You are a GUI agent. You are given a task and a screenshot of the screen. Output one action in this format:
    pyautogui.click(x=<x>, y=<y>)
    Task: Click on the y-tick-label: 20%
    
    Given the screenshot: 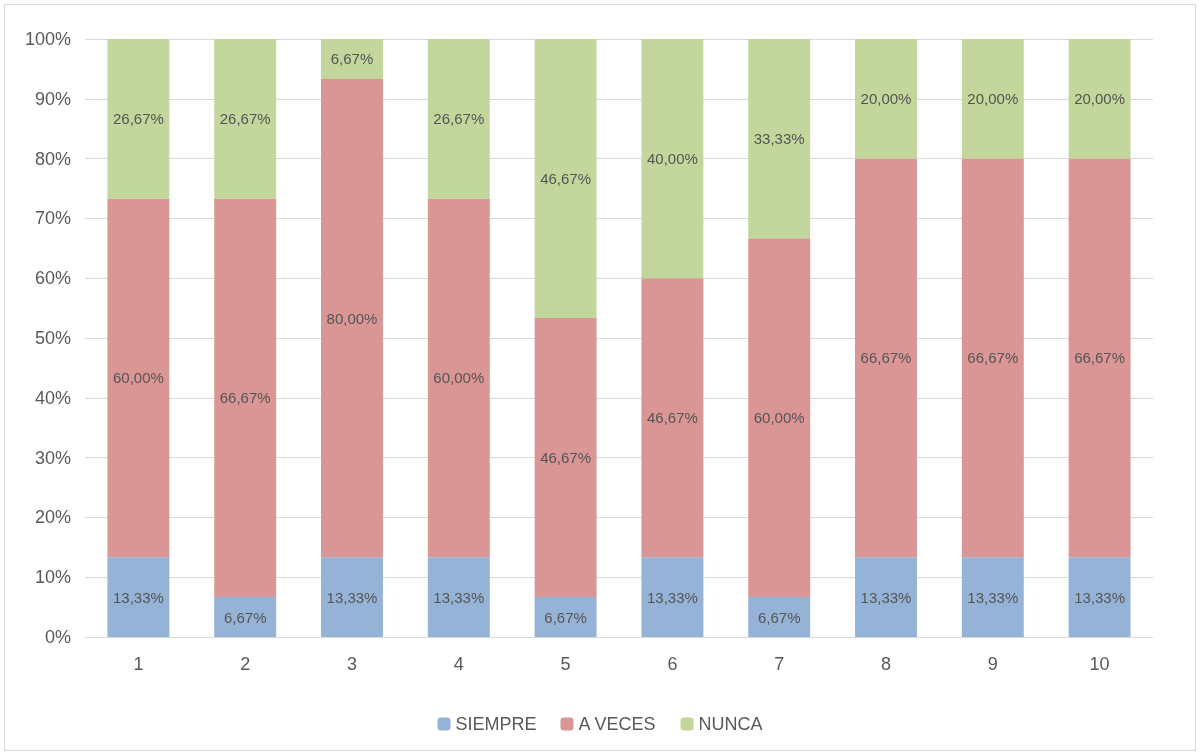 What is the action you would take?
    pyautogui.click(x=52, y=517)
    